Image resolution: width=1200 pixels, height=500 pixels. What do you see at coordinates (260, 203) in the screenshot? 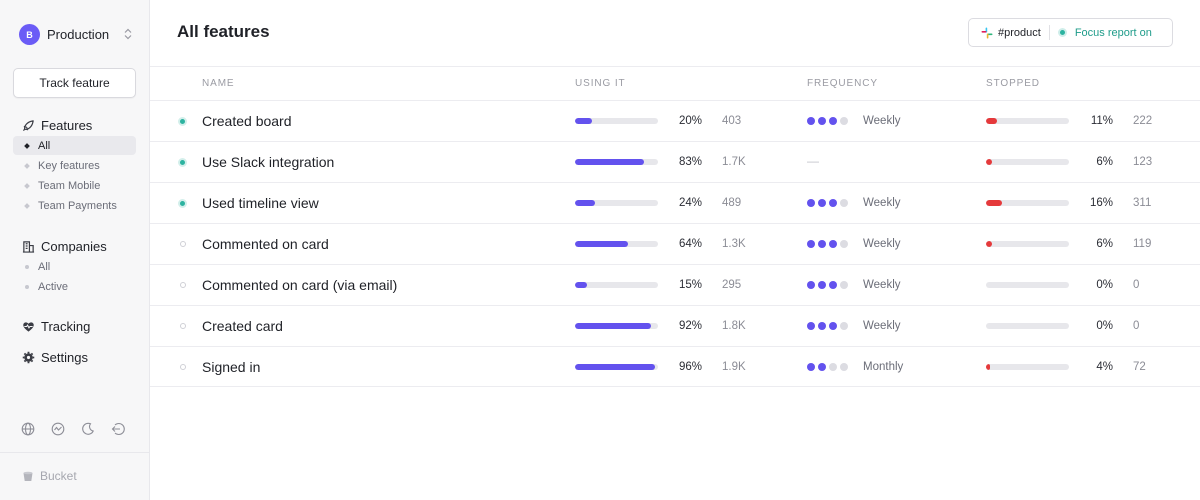
I see `feature-name: Used timeline view` at bounding box center [260, 203].